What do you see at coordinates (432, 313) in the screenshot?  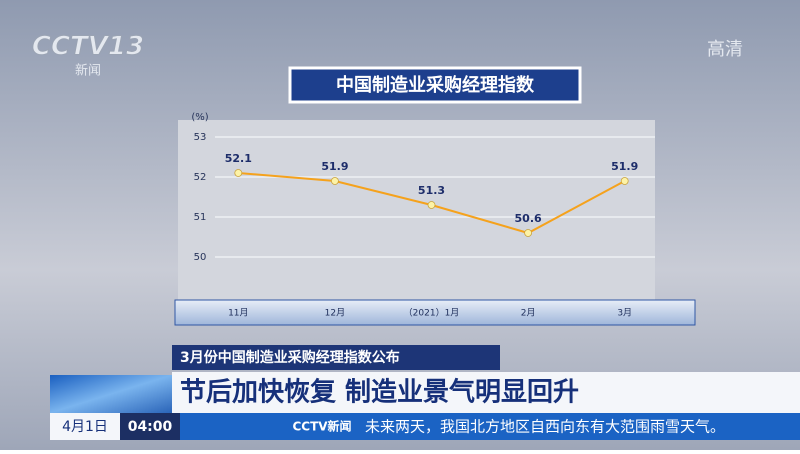 I see `x-tick-label: （2021）1月` at bounding box center [432, 313].